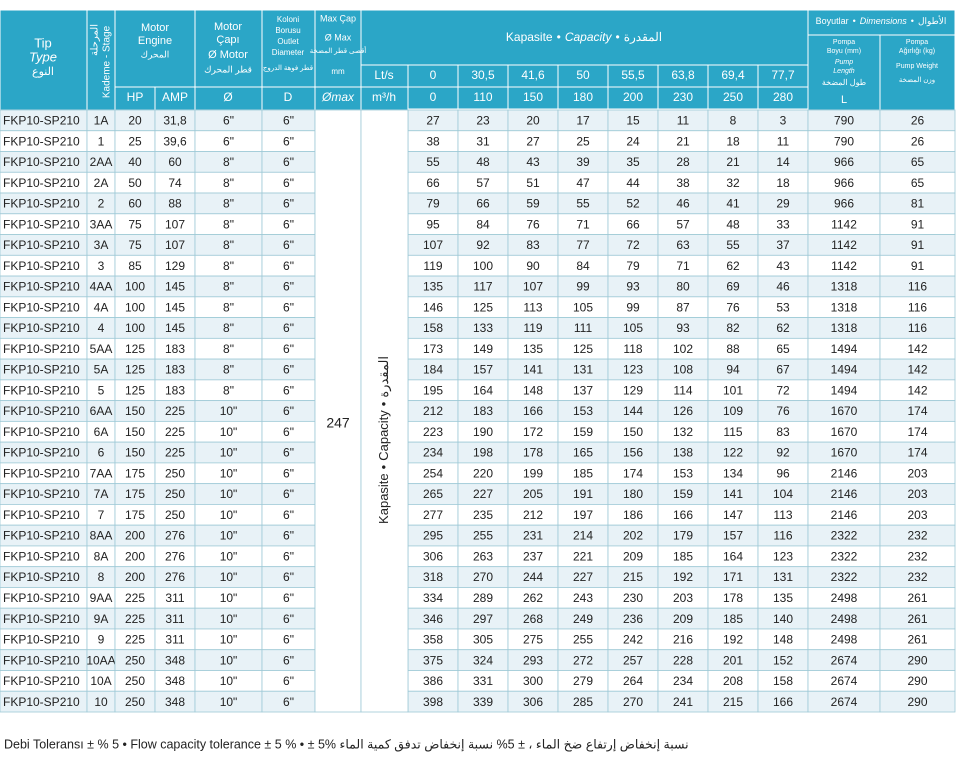 The height and width of the screenshot is (760, 960). I want to click on cell-text: 5, so click(101, 390).